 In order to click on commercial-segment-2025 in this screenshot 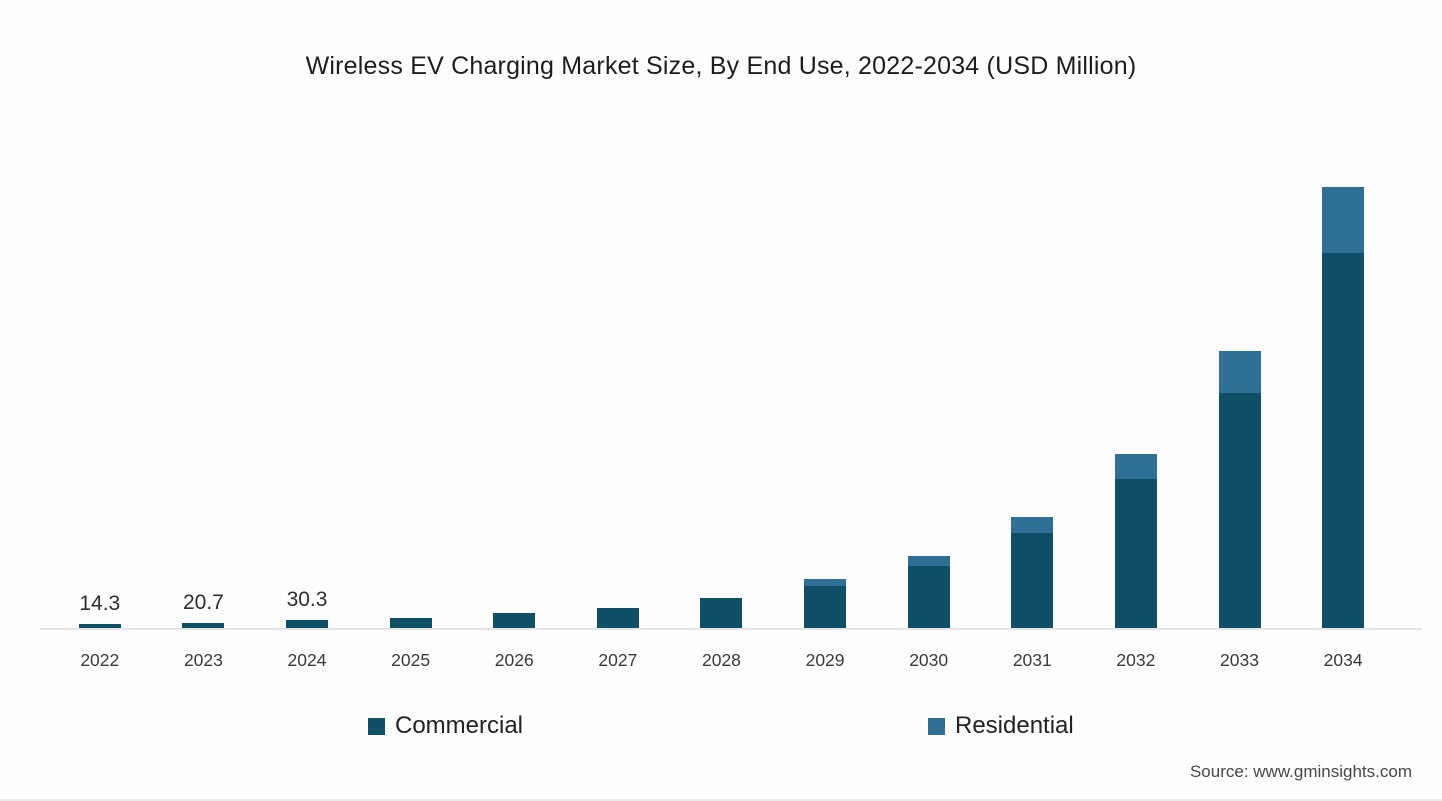, I will do `click(410, 622)`.